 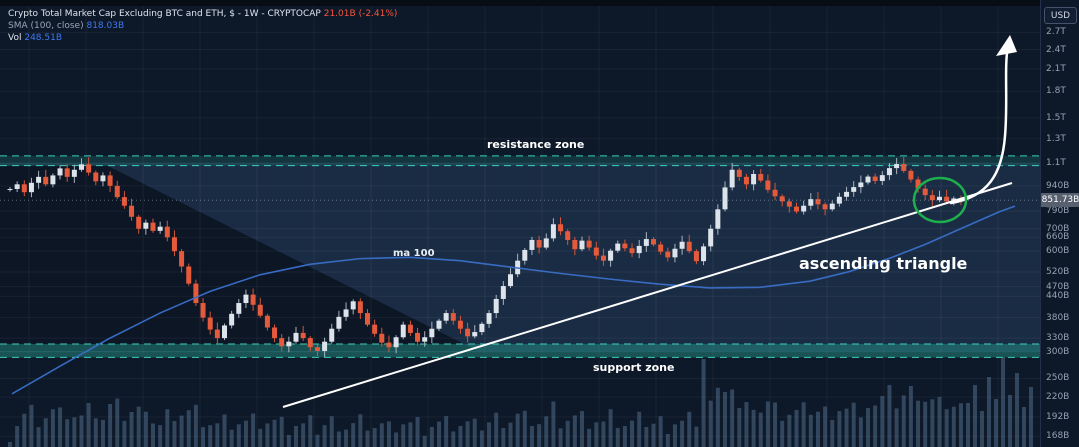 What do you see at coordinates (1058, 378) in the screenshot?
I see `price-tick: 250B` at bounding box center [1058, 378].